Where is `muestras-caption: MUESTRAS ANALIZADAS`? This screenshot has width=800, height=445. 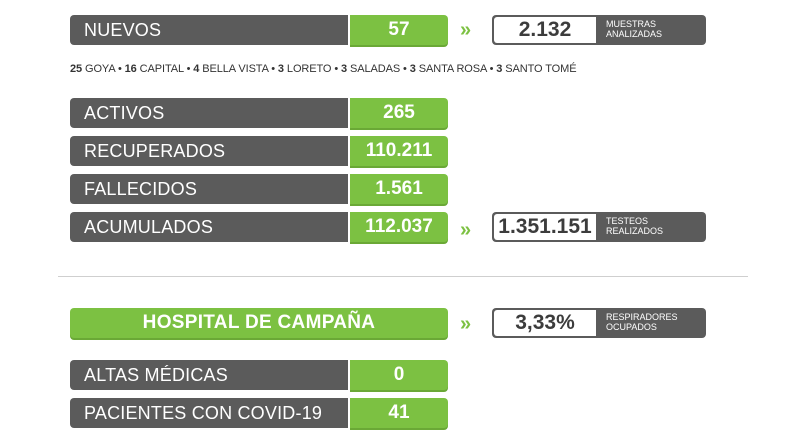
muestras-caption: MUESTRAS ANALIZADAS is located at coordinates (634, 29).